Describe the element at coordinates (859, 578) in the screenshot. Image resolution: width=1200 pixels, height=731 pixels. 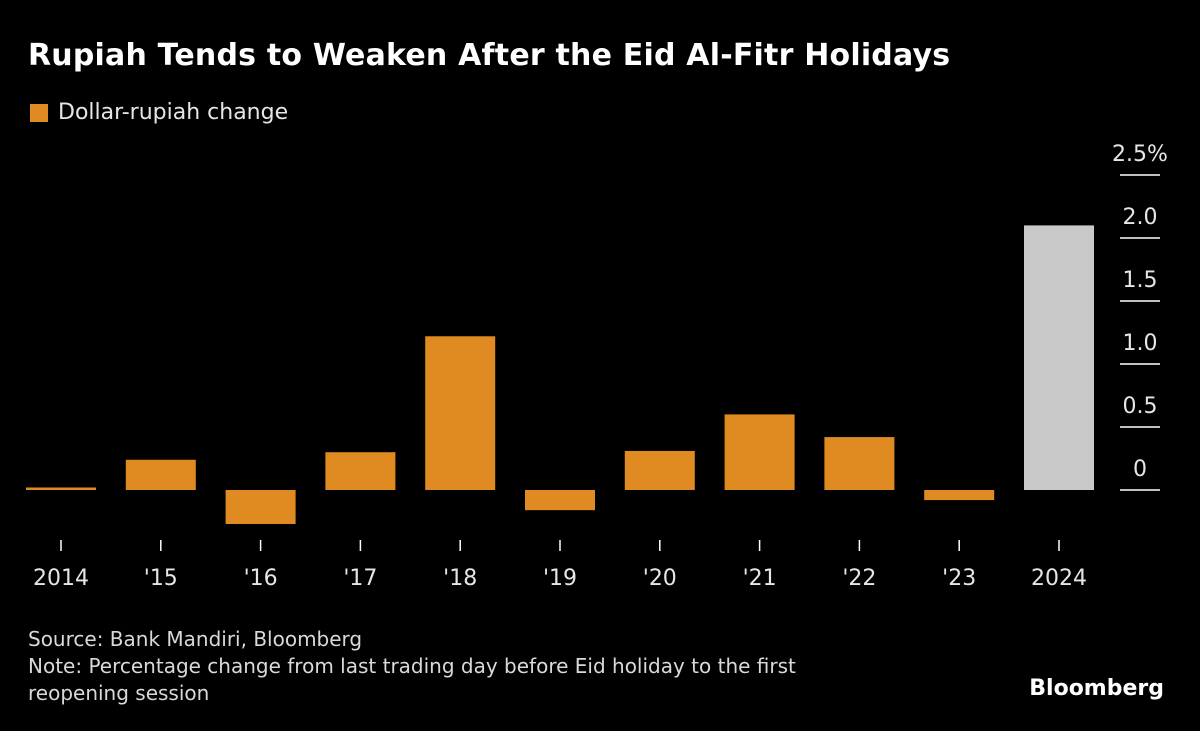
I see `x-tick-label: '22` at that location.